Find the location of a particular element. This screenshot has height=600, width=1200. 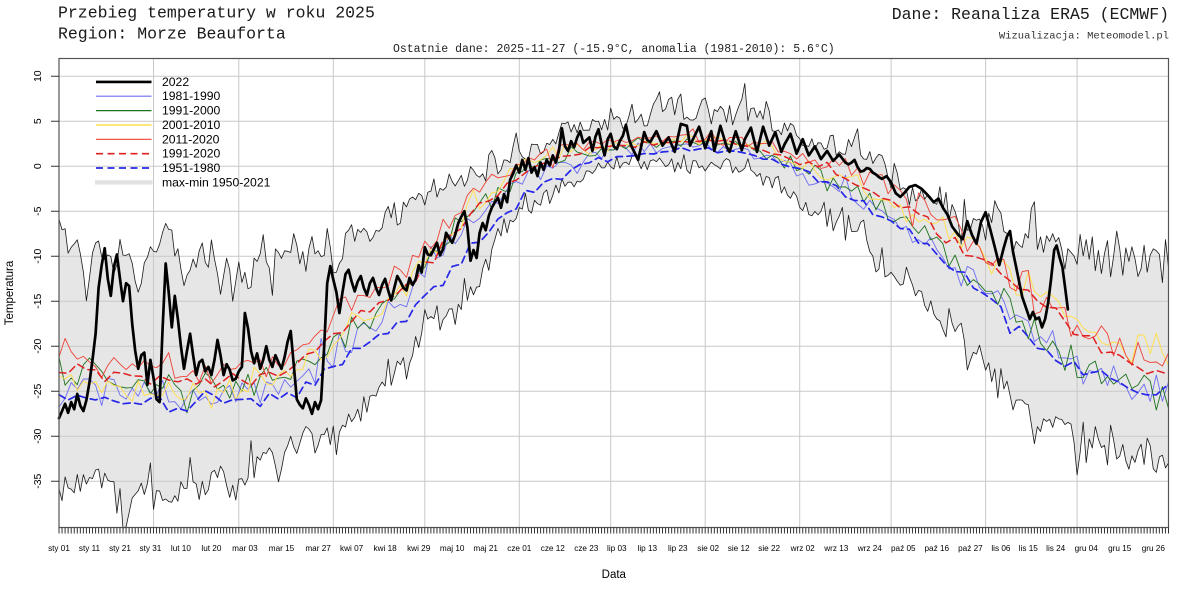

svg-text: 1951-1980 is located at coordinates (191, 168).